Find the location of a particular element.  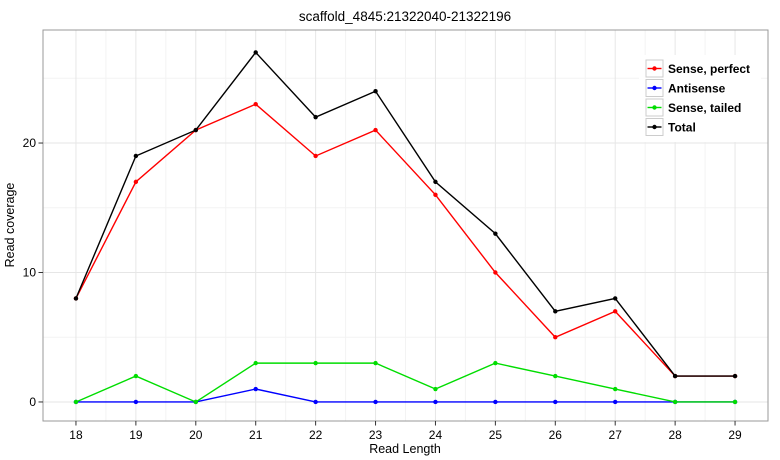

chart-title: scaffold_4845:21322040-21322196 is located at coordinates (405, 16).